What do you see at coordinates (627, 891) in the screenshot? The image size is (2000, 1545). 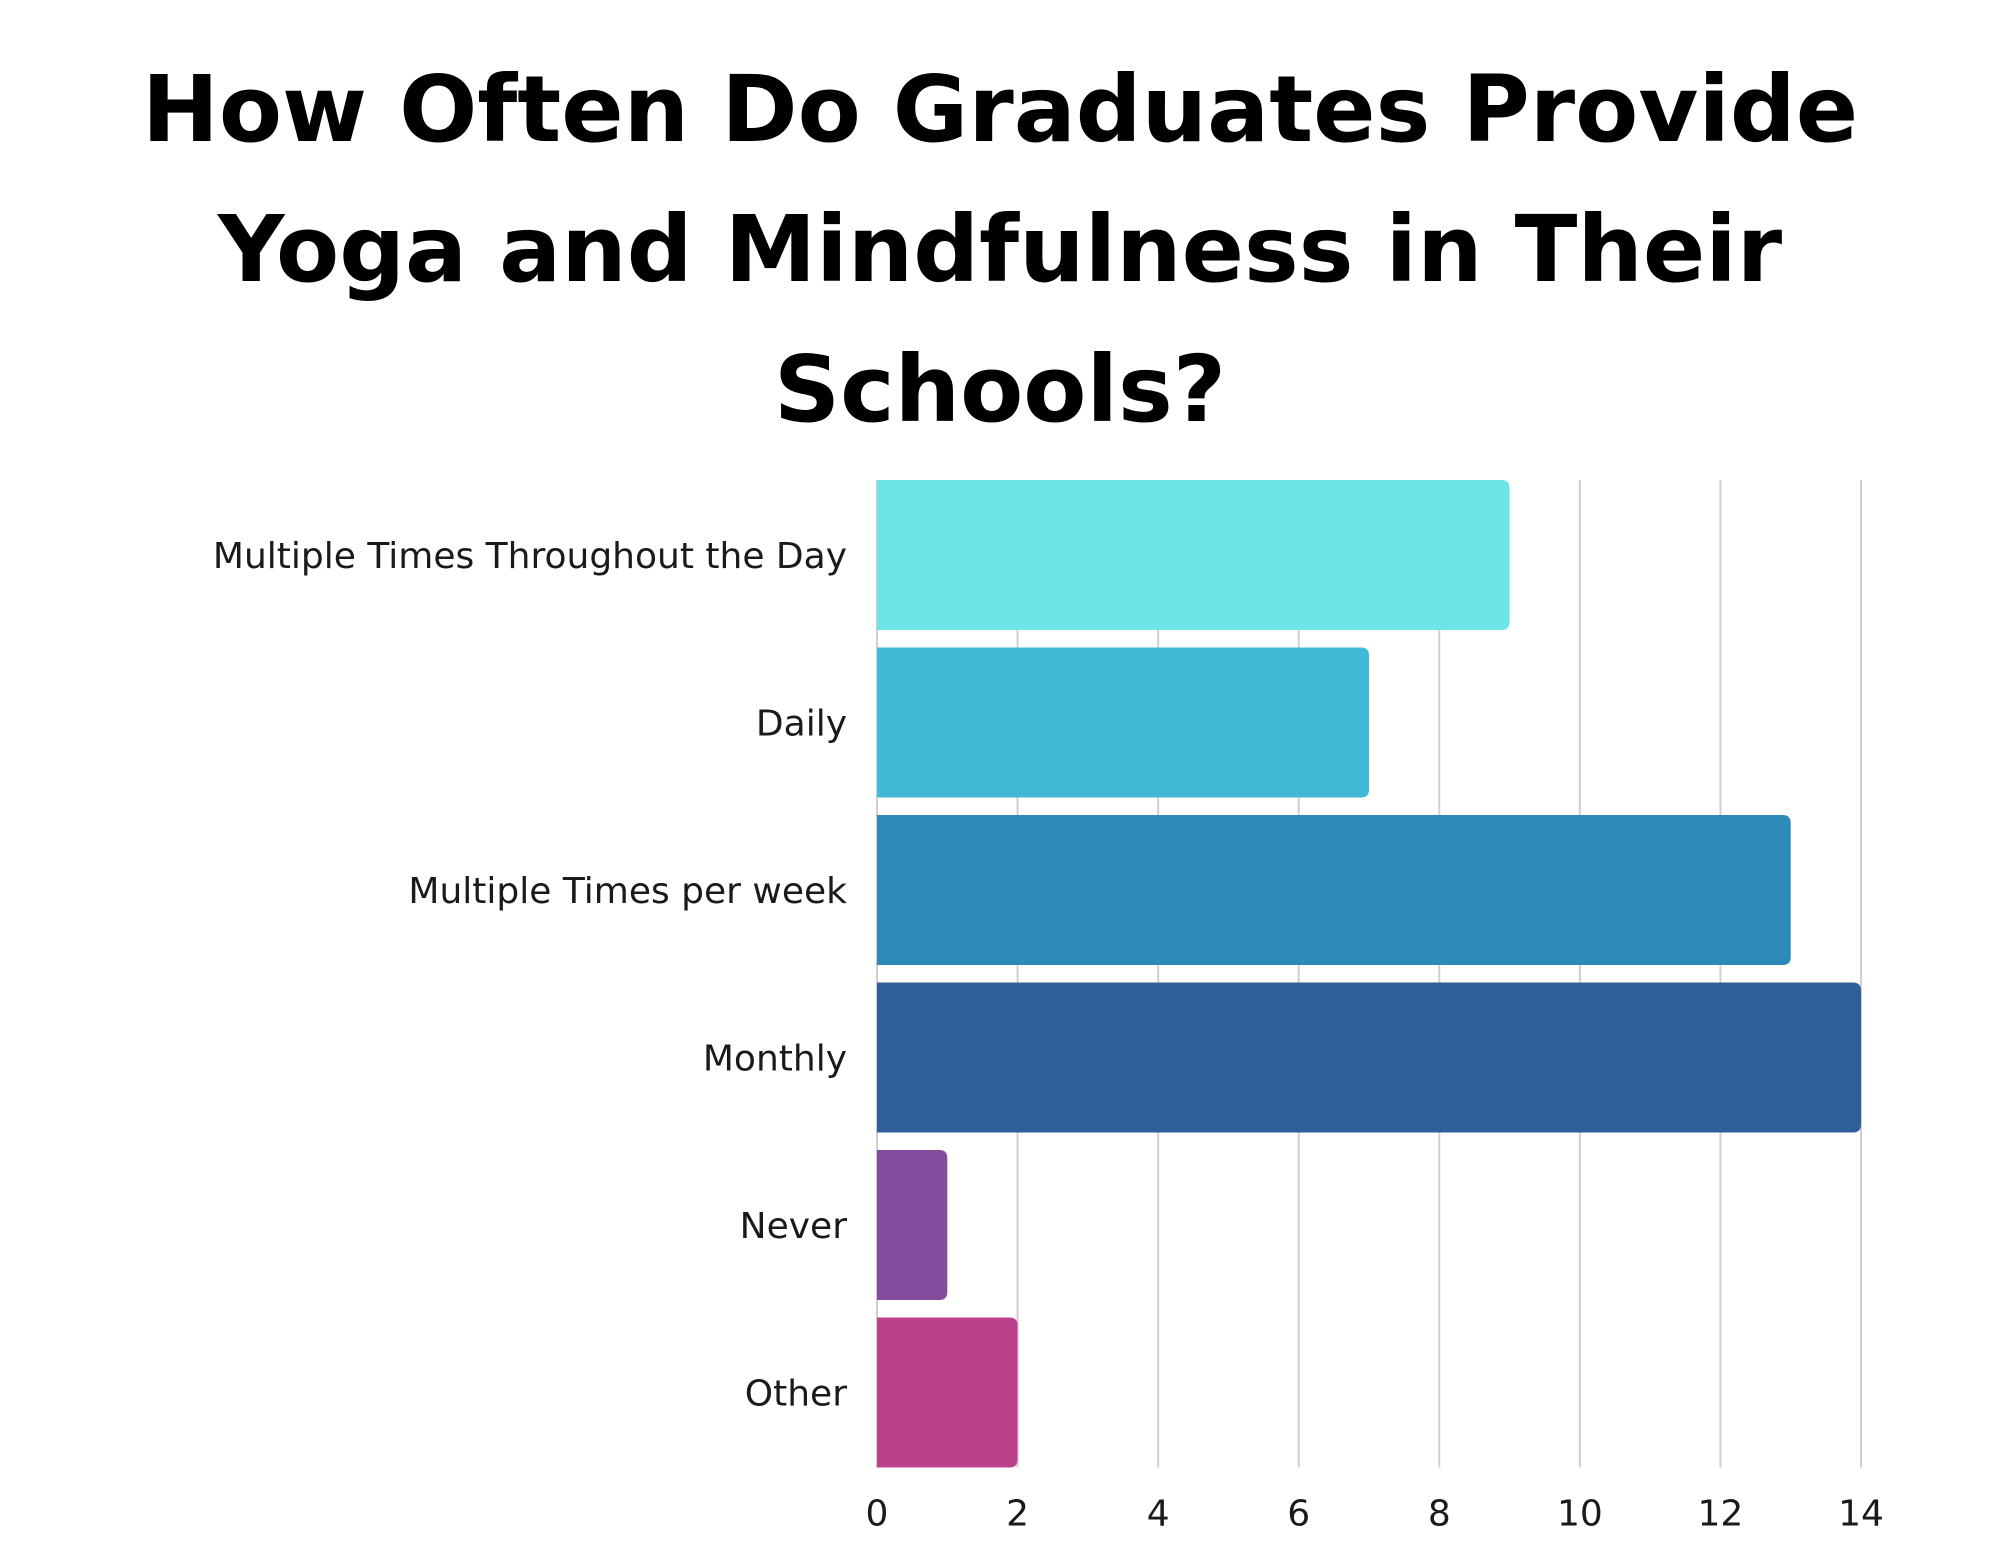 I see `category-label: Multiple Times per week` at bounding box center [627, 891].